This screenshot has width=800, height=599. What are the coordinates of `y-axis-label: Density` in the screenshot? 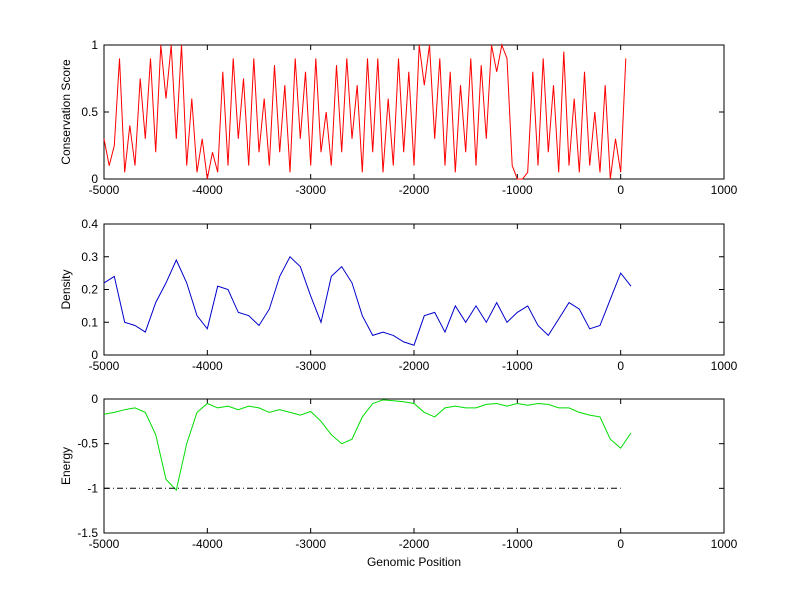 It's located at (66, 289).